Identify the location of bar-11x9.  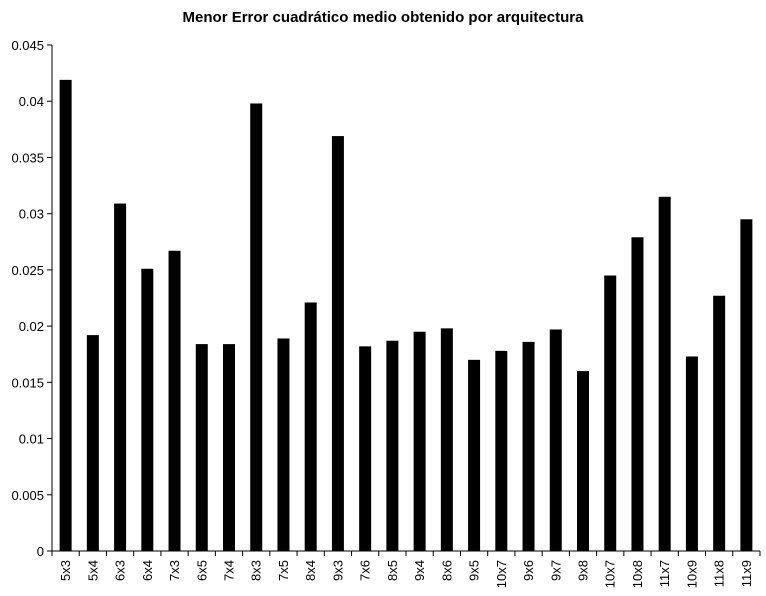
(746, 385).